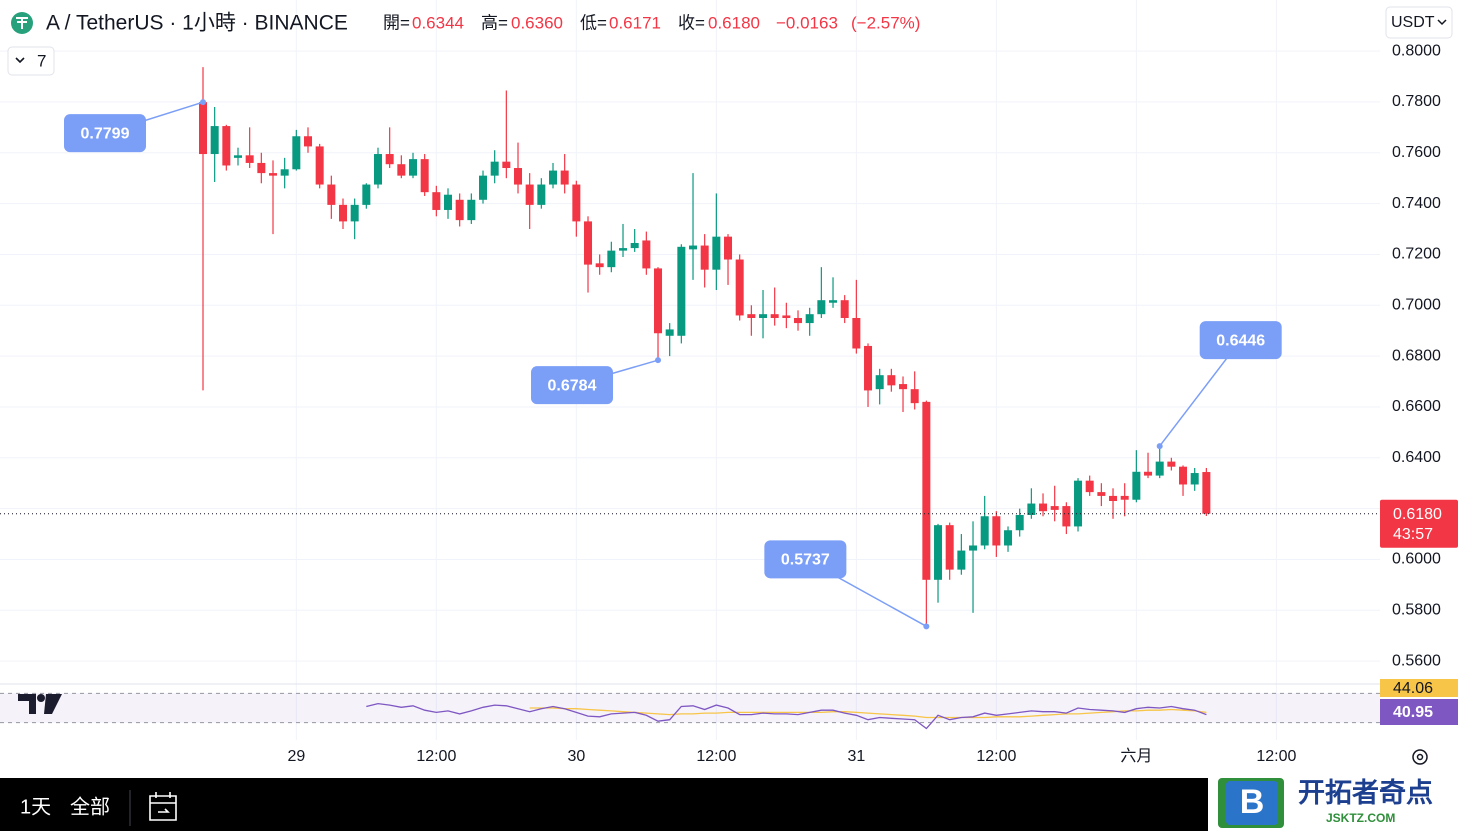 Image resolution: width=1458 pixels, height=831 pixels. I want to click on y-tick-label: 0.6800, so click(1416, 355).